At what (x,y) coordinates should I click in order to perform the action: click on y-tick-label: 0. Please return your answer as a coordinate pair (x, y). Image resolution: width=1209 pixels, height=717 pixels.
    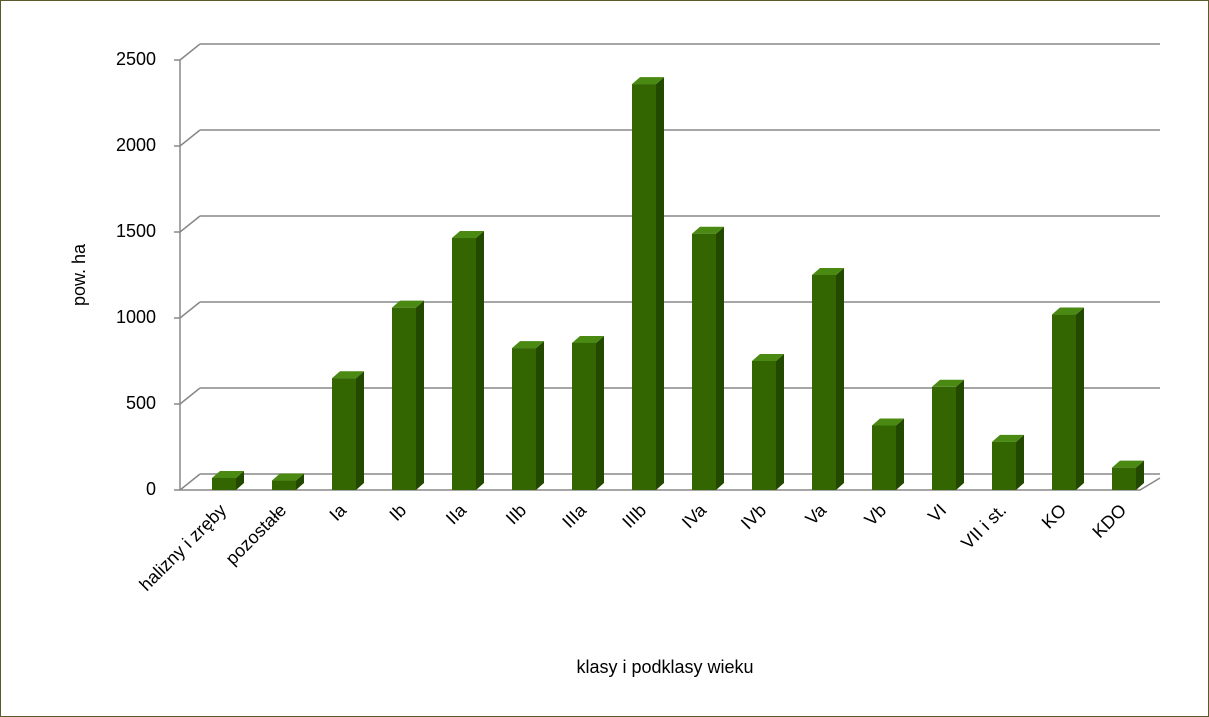
    Looking at the image, I should click on (151, 489).